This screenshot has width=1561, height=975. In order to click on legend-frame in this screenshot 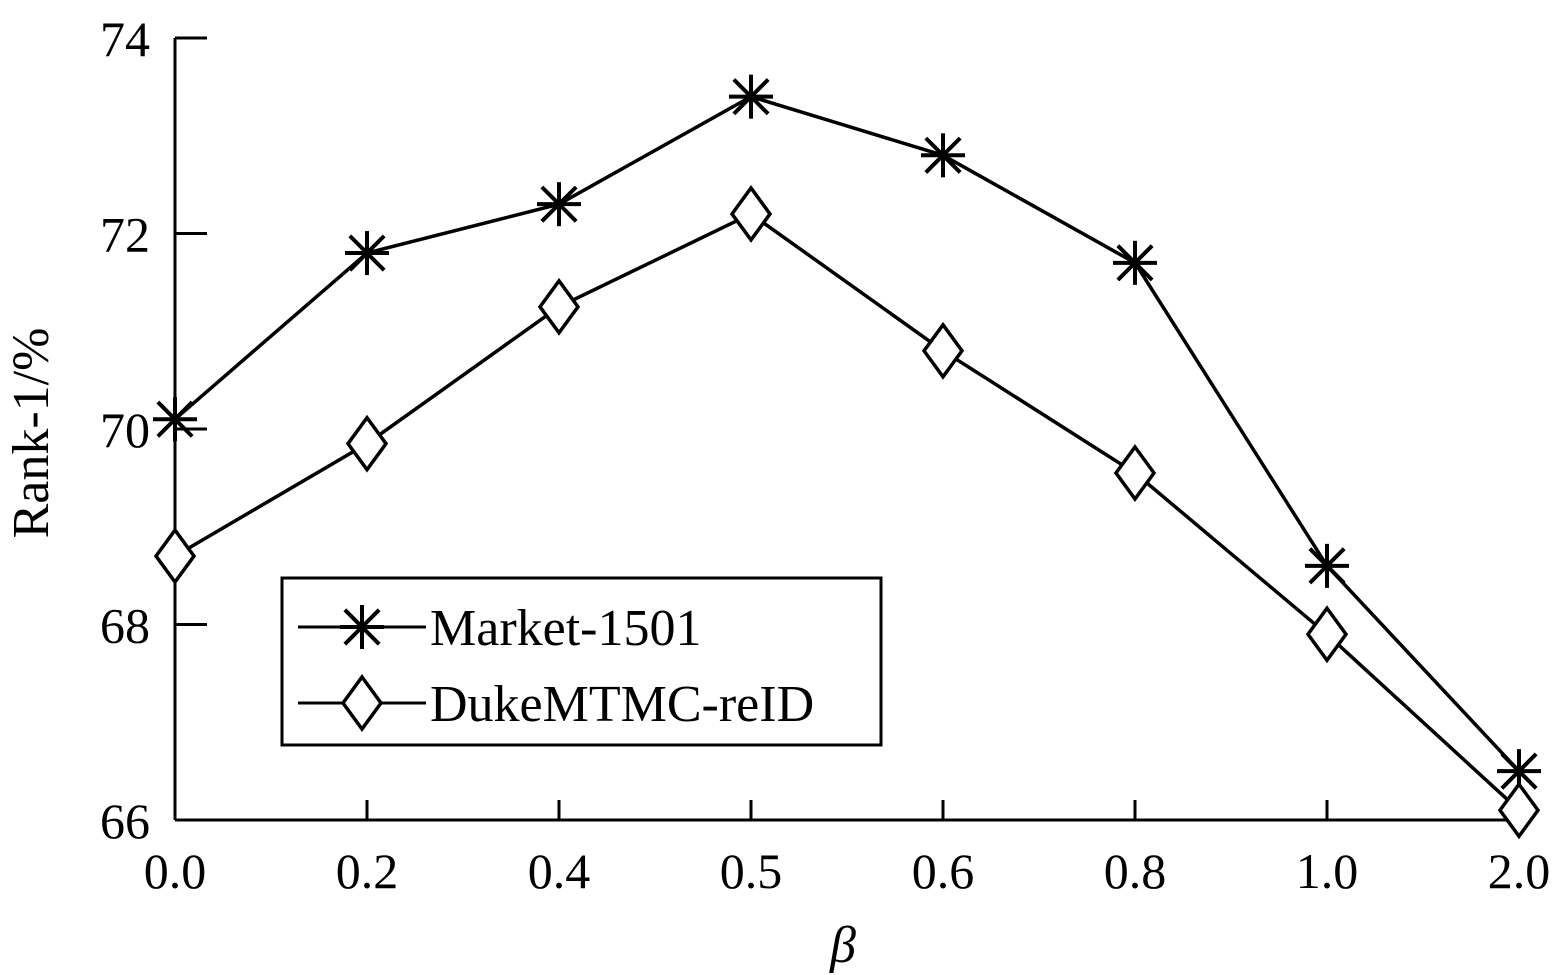, I will do `click(581, 661)`.